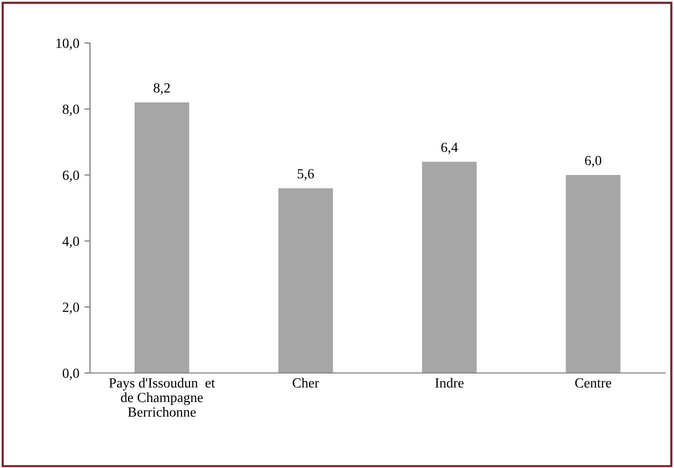  What do you see at coordinates (593, 383) in the screenshot?
I see `x-tick-label: Centre` at bounding box center [593, 383].